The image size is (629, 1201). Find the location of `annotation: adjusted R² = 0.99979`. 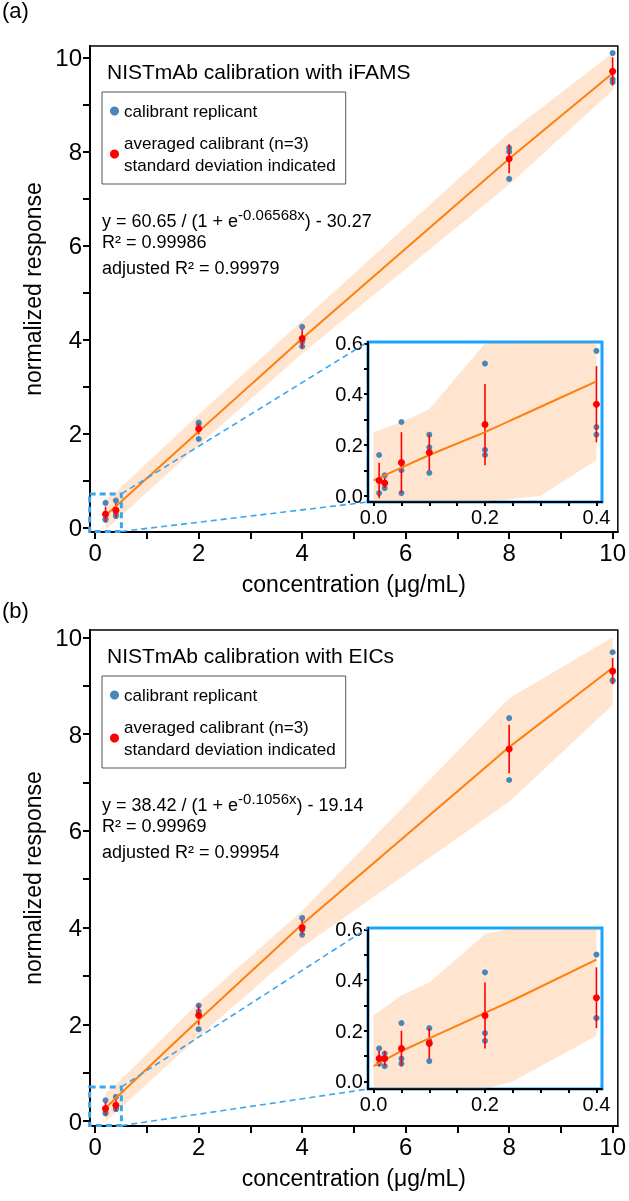

annotation: adjusted R² = 0.99979 is located at coordinates (191, 268).